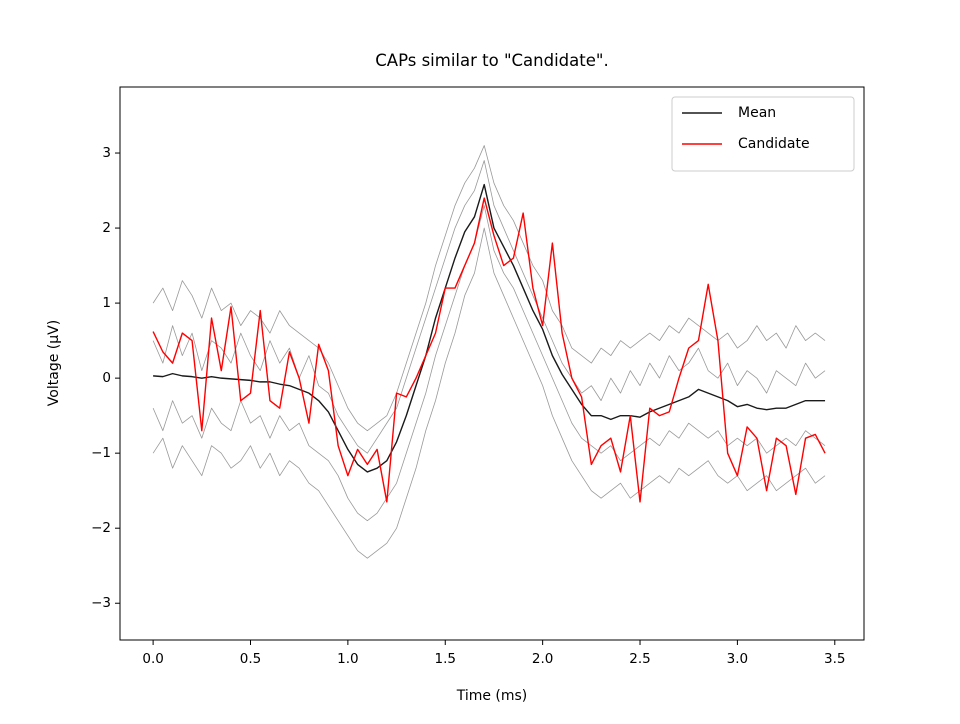 The image size is (960, 724). I want to click on x-tick-label: 3.5, so click(834, 659).